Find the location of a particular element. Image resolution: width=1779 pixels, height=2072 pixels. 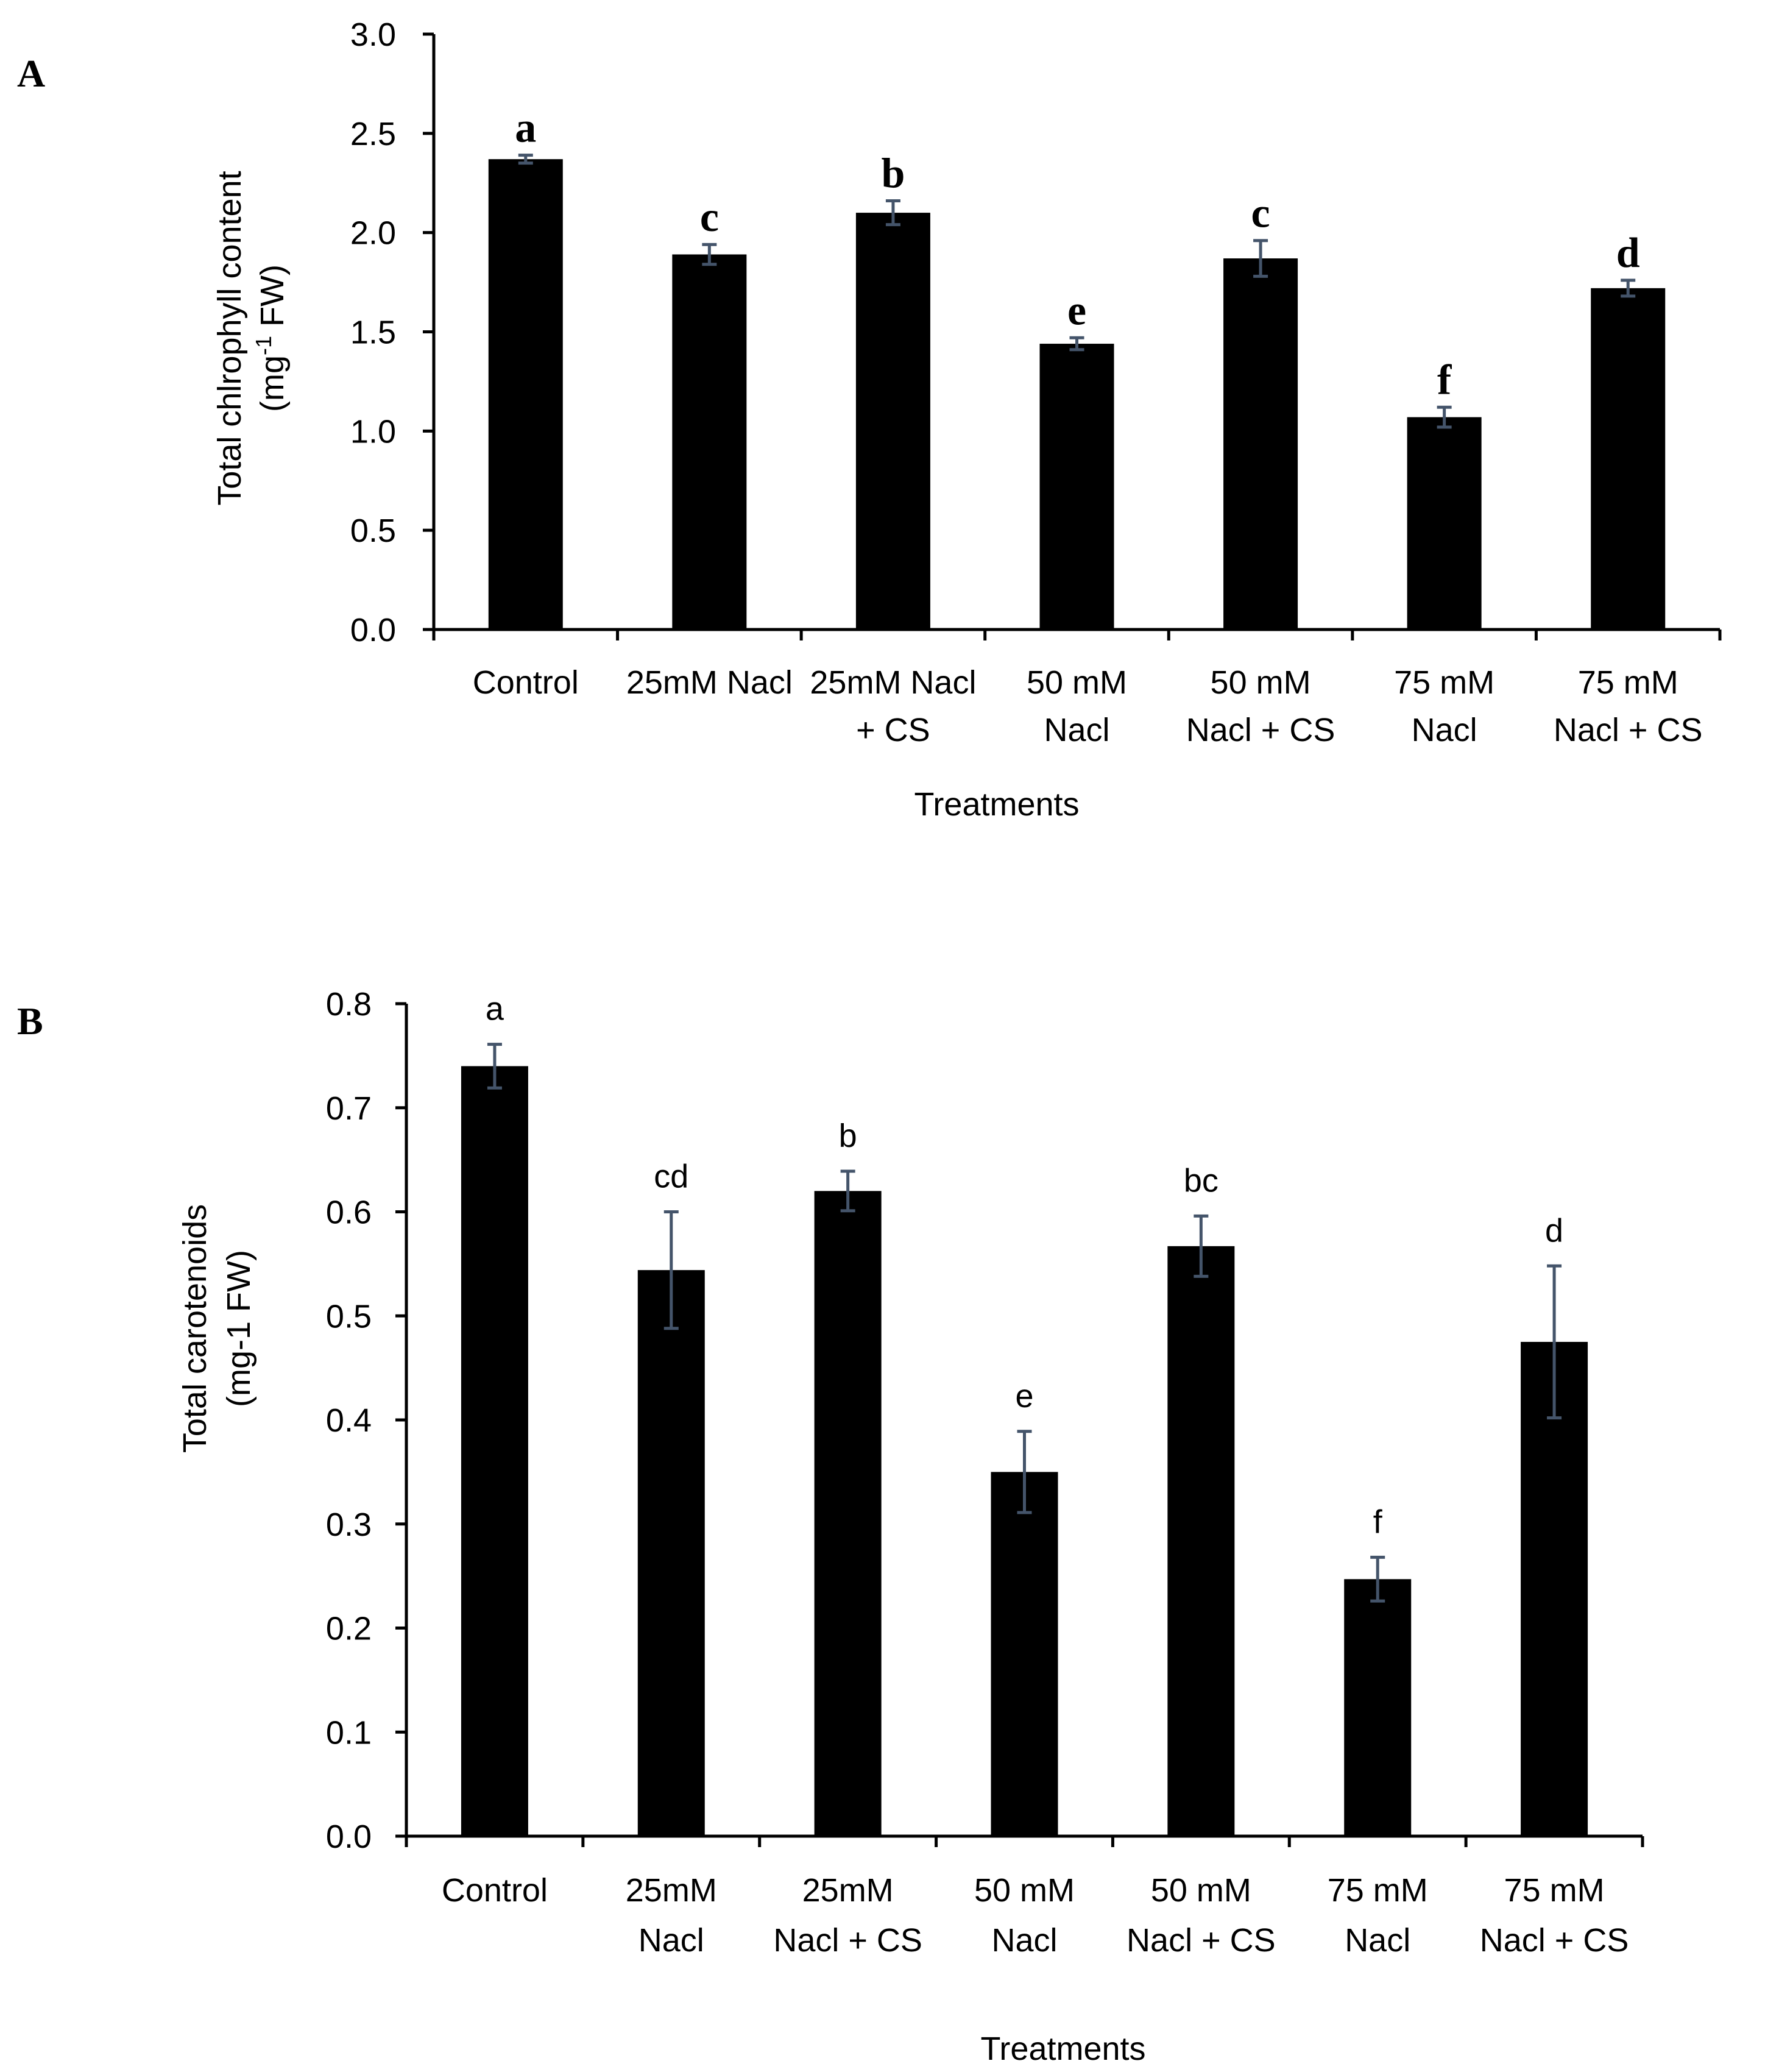

panel-b-category-label-7: 75 mM Nacl + CS is located at coordinates (1554, 1915).